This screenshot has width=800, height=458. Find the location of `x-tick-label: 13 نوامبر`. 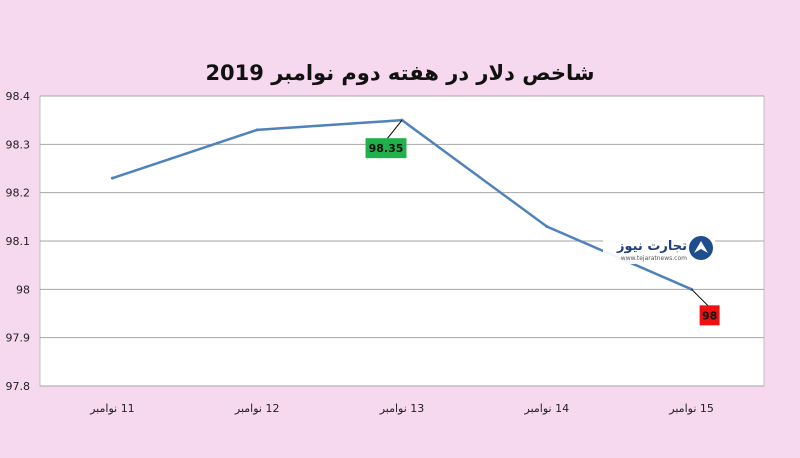

x-tick-label: 13 نوامبر is located at coordinates (402, 408).